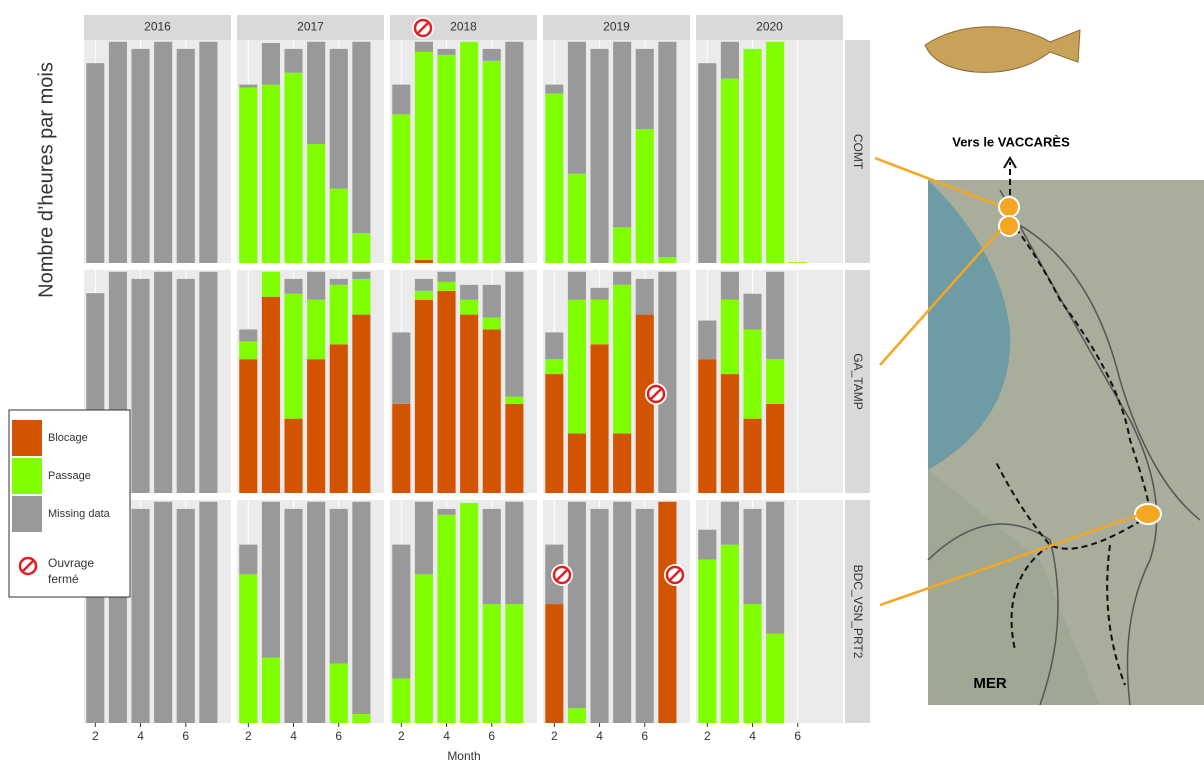  I want to click on facet-col-label: 2019, so click(616, 27).